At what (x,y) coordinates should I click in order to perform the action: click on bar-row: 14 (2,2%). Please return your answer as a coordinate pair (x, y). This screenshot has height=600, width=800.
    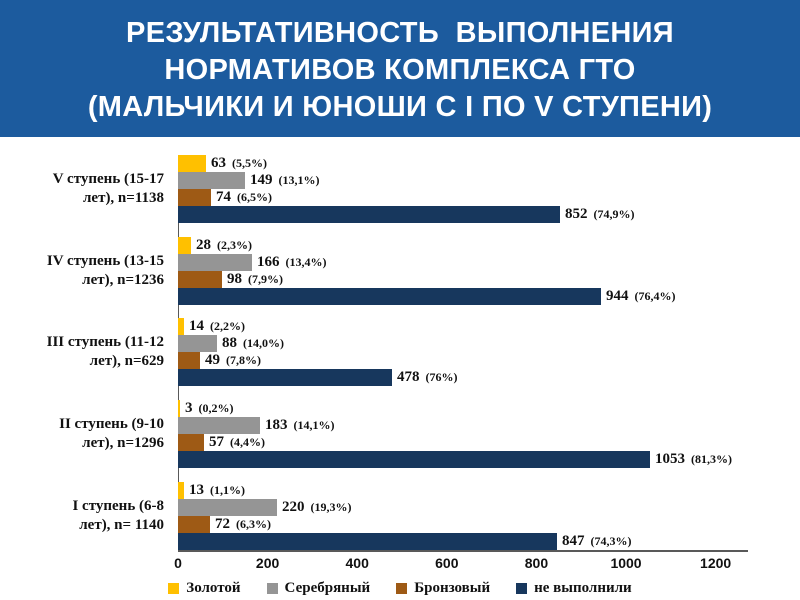
    Looking at the image, I should click on (489, 327).